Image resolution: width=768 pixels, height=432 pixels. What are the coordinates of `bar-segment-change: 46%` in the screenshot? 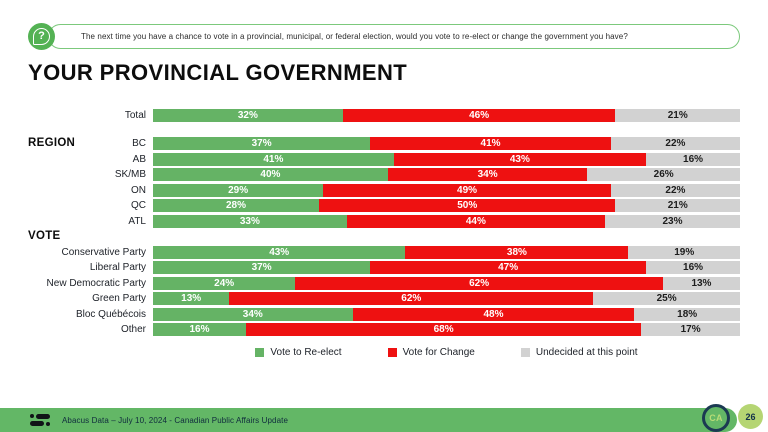 It's located at (479, 115).